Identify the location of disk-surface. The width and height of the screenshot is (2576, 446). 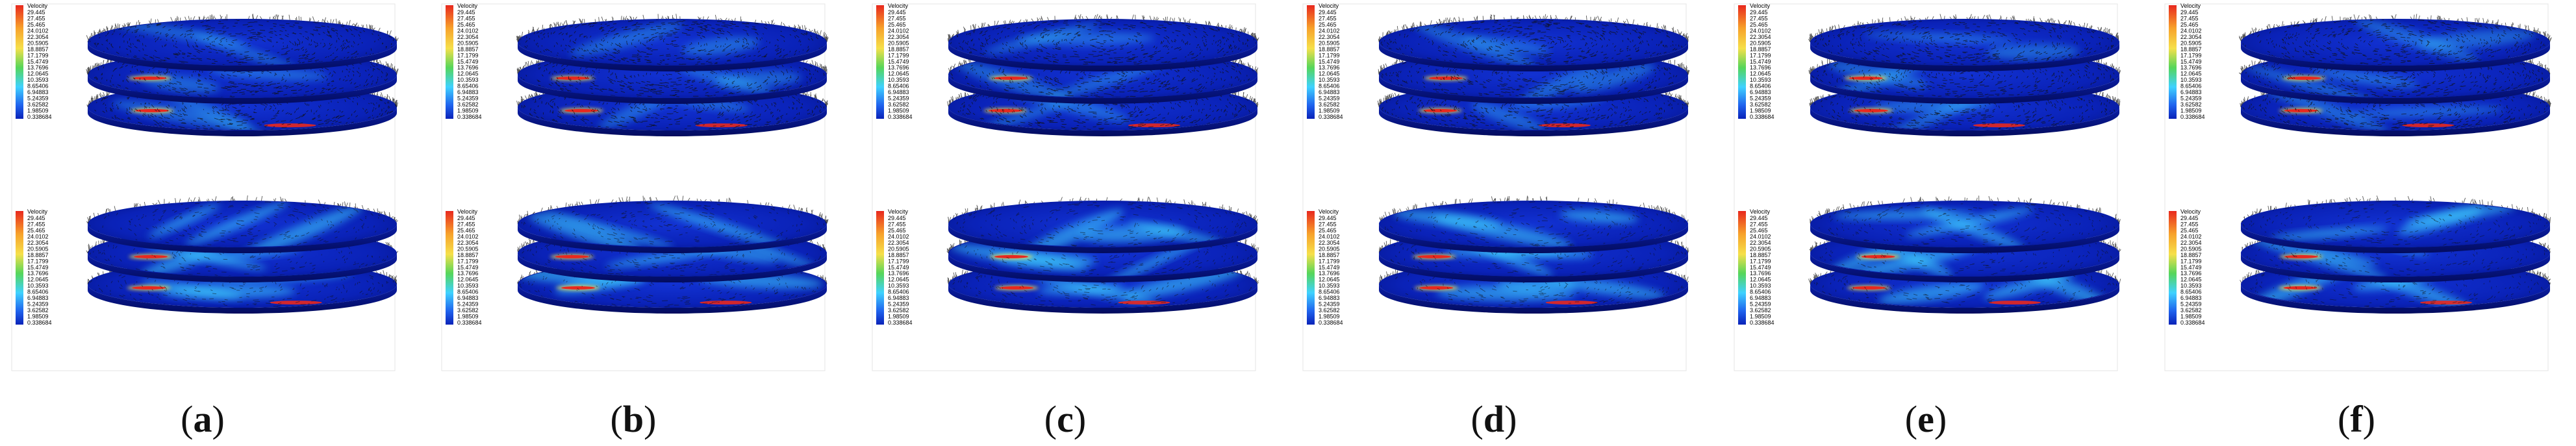
(672, 42).